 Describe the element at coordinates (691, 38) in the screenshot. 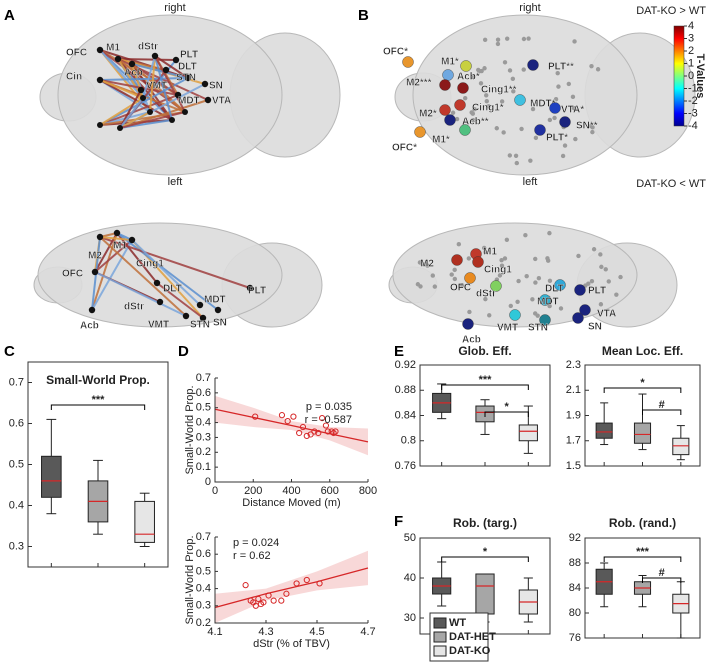

I see `colorbar-tick-label: 3` at that location.